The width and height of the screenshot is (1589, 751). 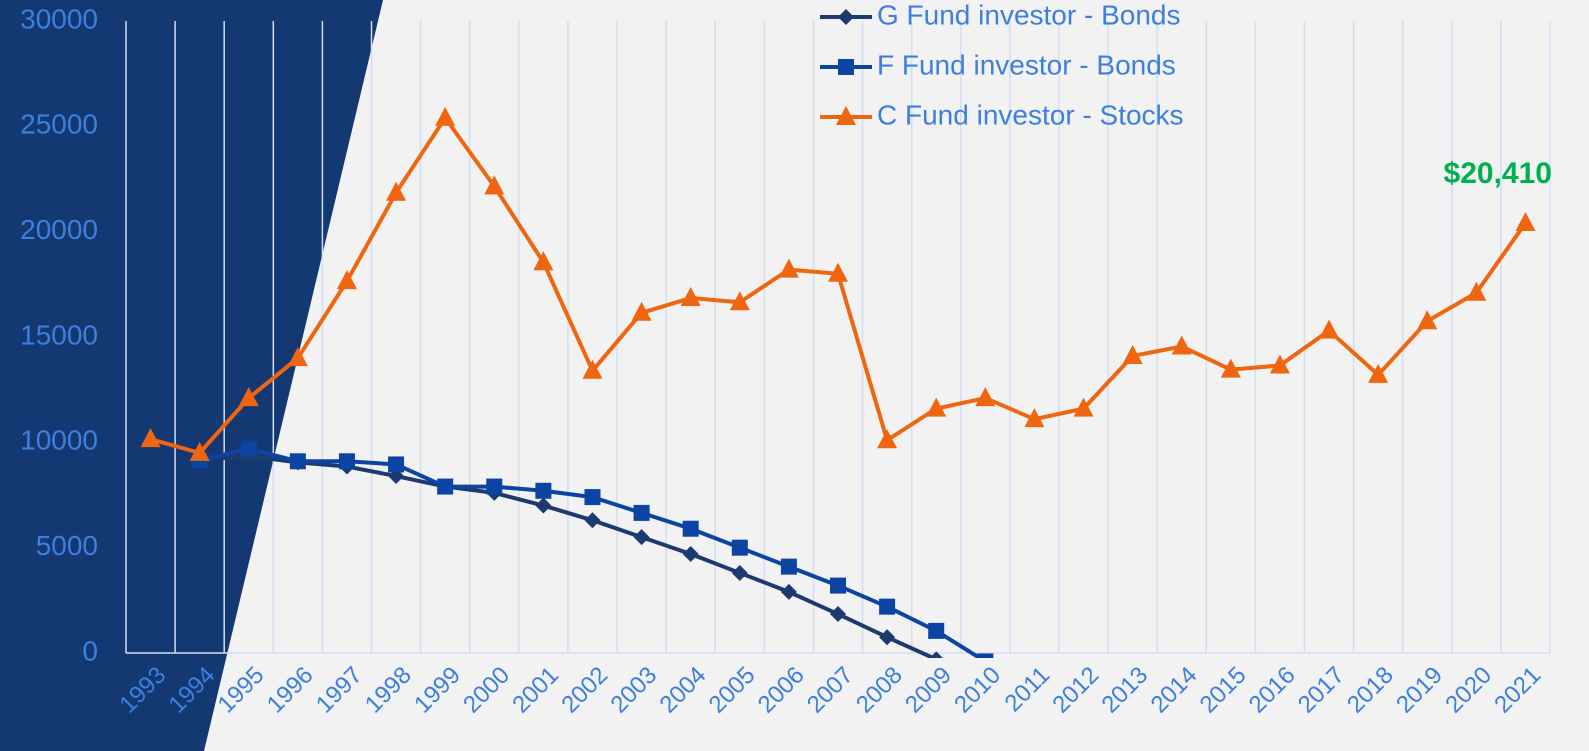 What do you see at coordinates (1030, 114) in the screenshot?
I see `legend-label: C Fund investor - Stocks` at bounding box center [1030, 114].